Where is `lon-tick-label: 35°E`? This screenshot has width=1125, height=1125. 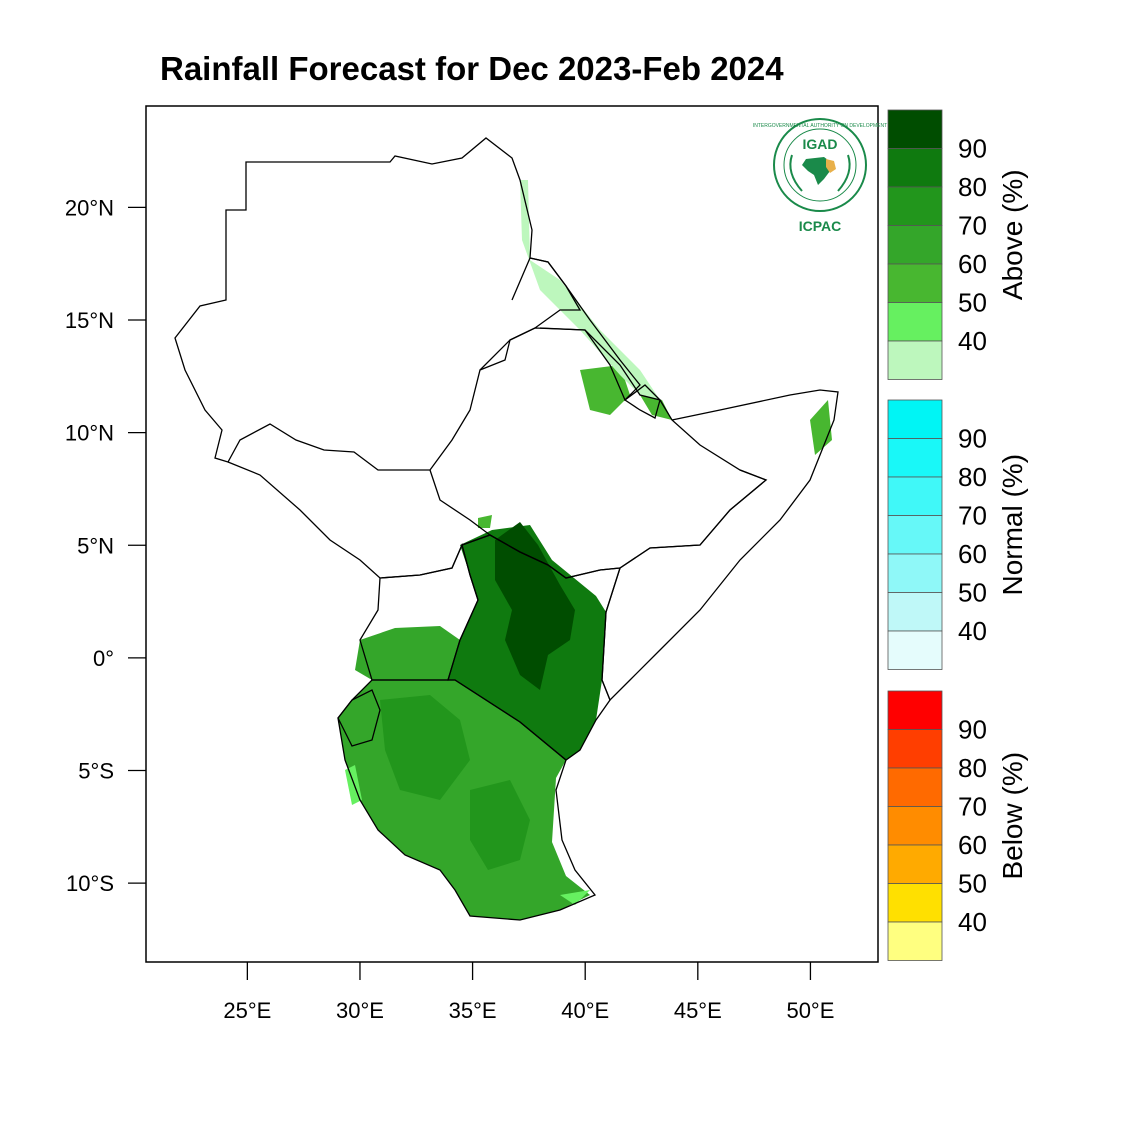 lon-tick-label: 35°E is located at coordinates (473, 1010).